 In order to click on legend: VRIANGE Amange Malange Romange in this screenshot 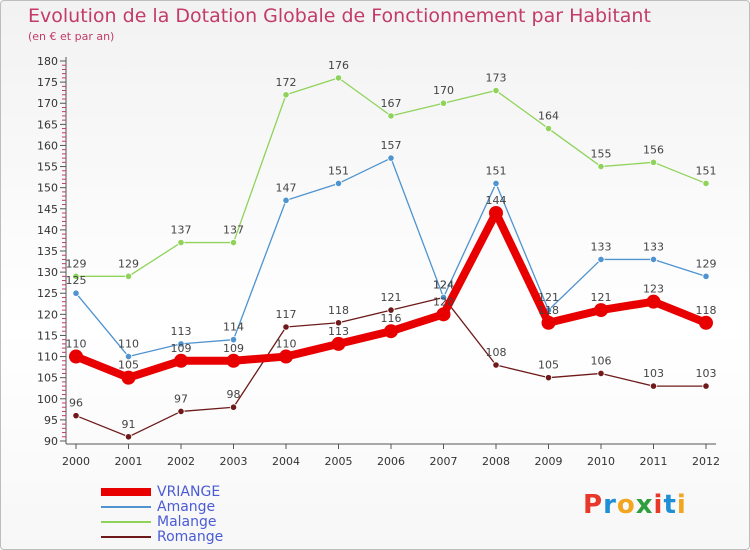, I will do `click(211, 514)`.